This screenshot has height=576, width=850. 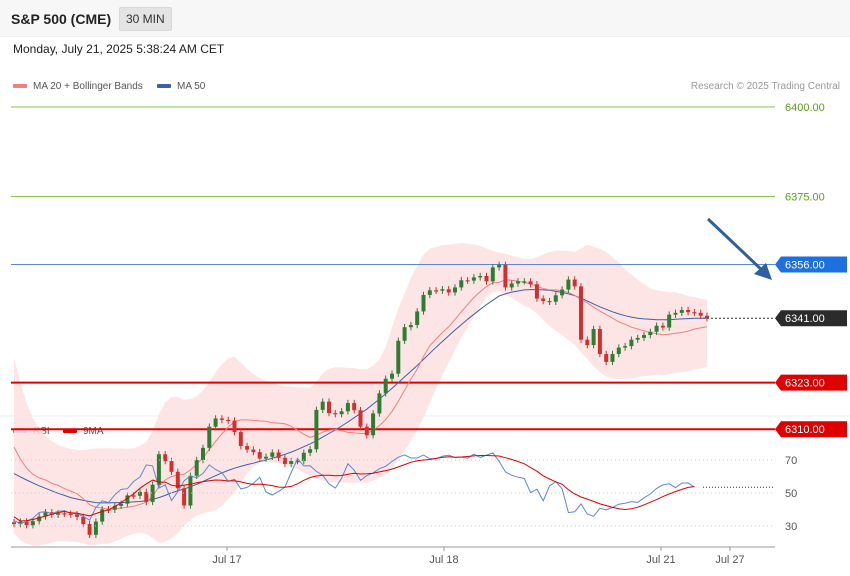 I want to click on timeframe-button: 30 MIN, so click(x=145, y=19).